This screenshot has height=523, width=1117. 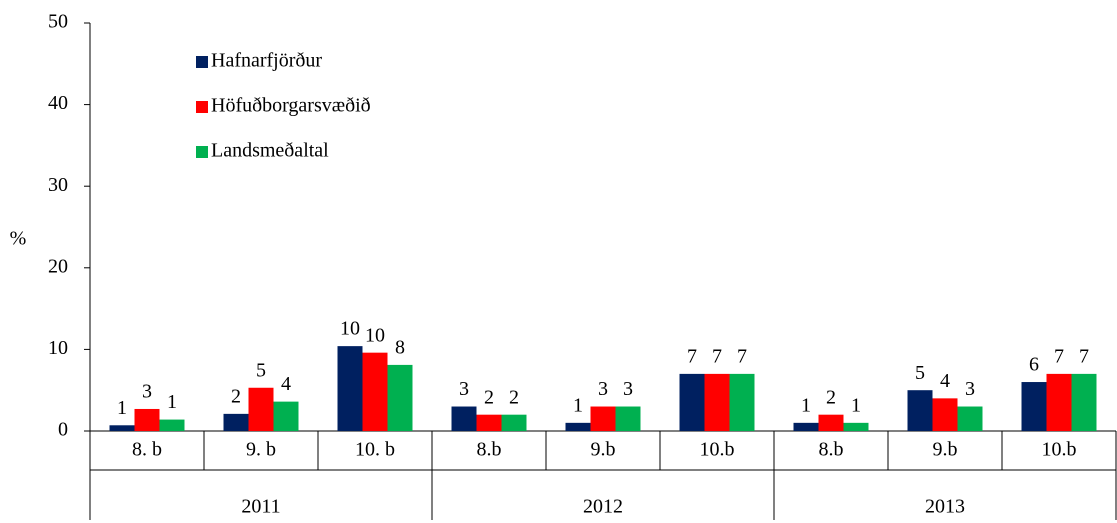 What do you see at coordinates (266, 61) in the screenshot?
I see `legend-label: Hafnarfjörður` at bounding box center [266, 61].